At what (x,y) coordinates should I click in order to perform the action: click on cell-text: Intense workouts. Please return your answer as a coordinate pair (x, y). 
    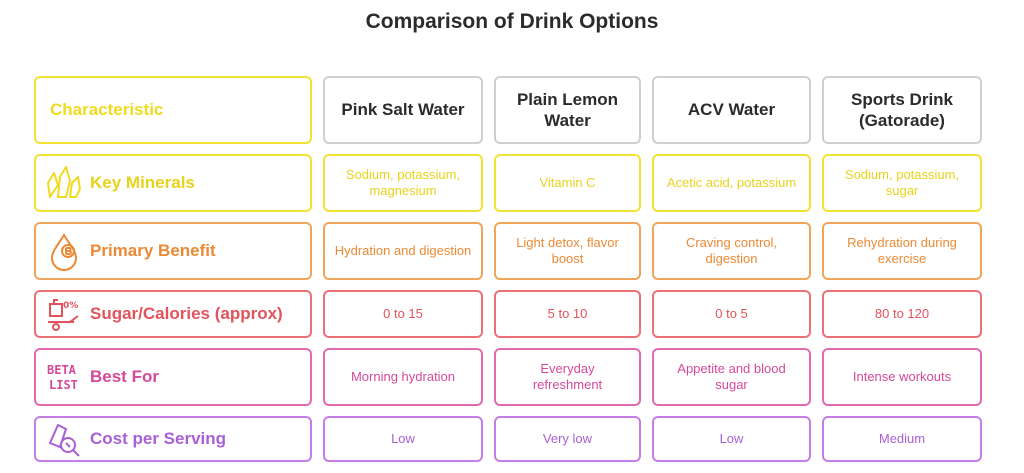
    Looking at the image, I should click on (902, 376).